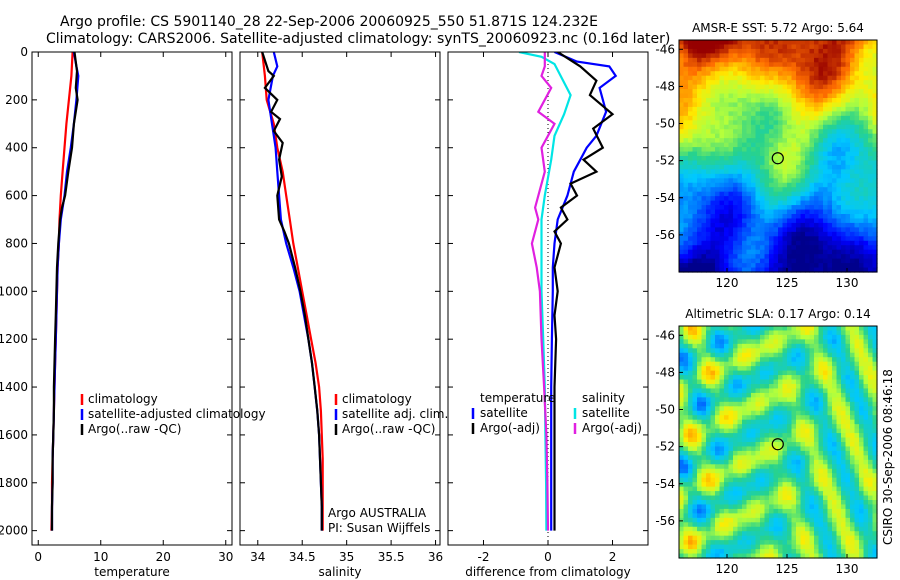 Image resolution: width=900 pixels, height=580 pixels. What do you see at coordinates (16, 148) in the screenshot?
I see `y-tick-label: 400` at bounding box center [16, 148].